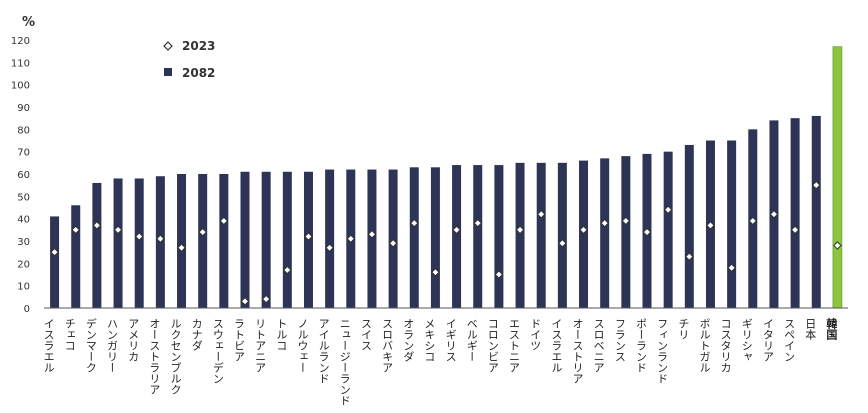  Describe the element at coordinates (23, 242) in the screenshot. I see `y-tick-label: 30` at that location.